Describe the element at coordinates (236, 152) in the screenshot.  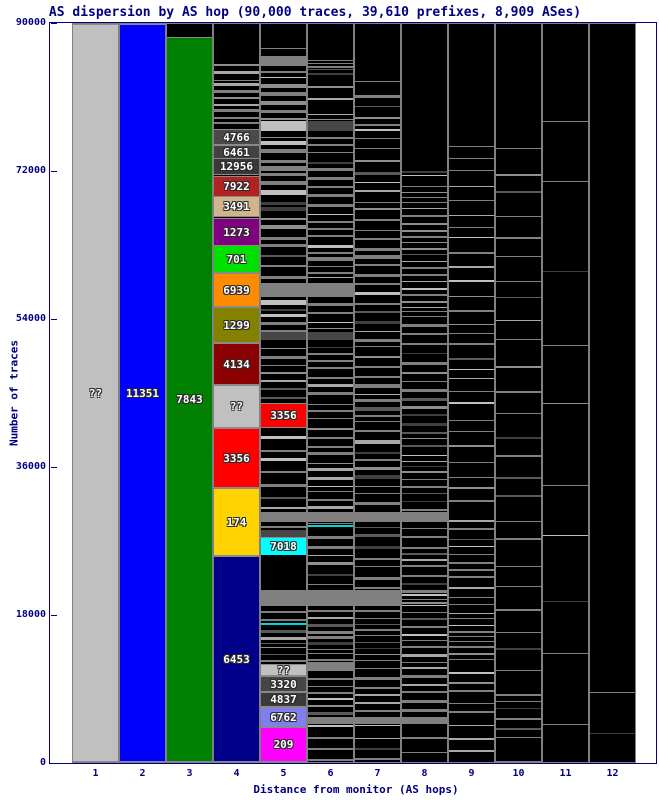
I see `segment-as-6461: 6461` at that location.